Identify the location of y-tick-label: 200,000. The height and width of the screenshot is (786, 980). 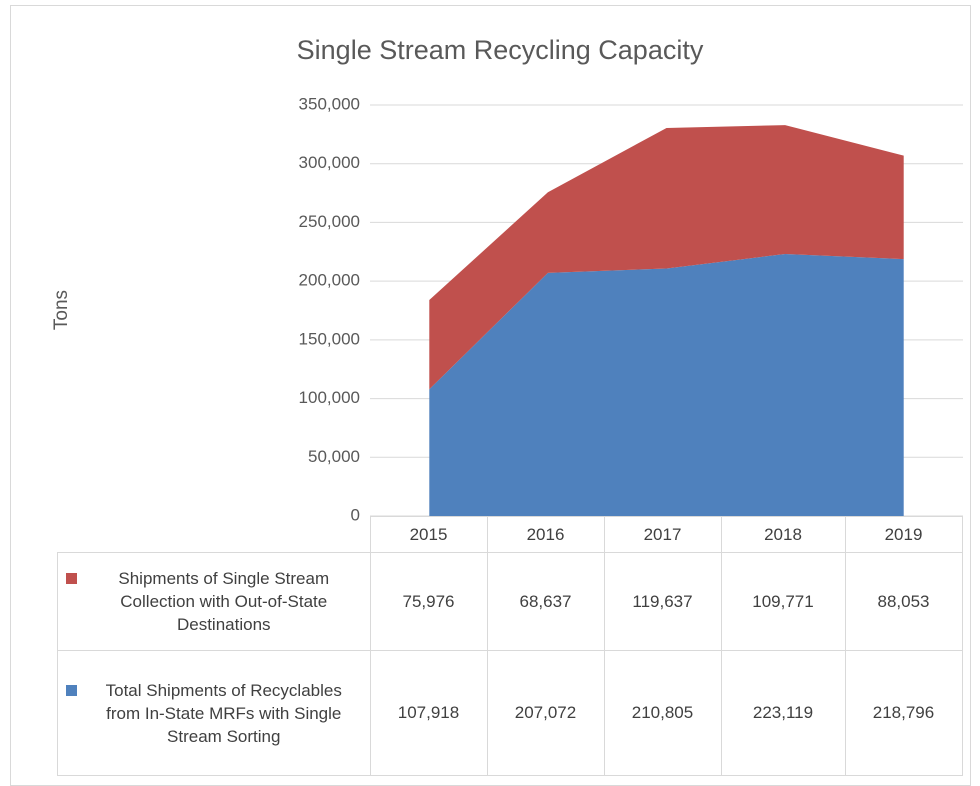
(329, 280).